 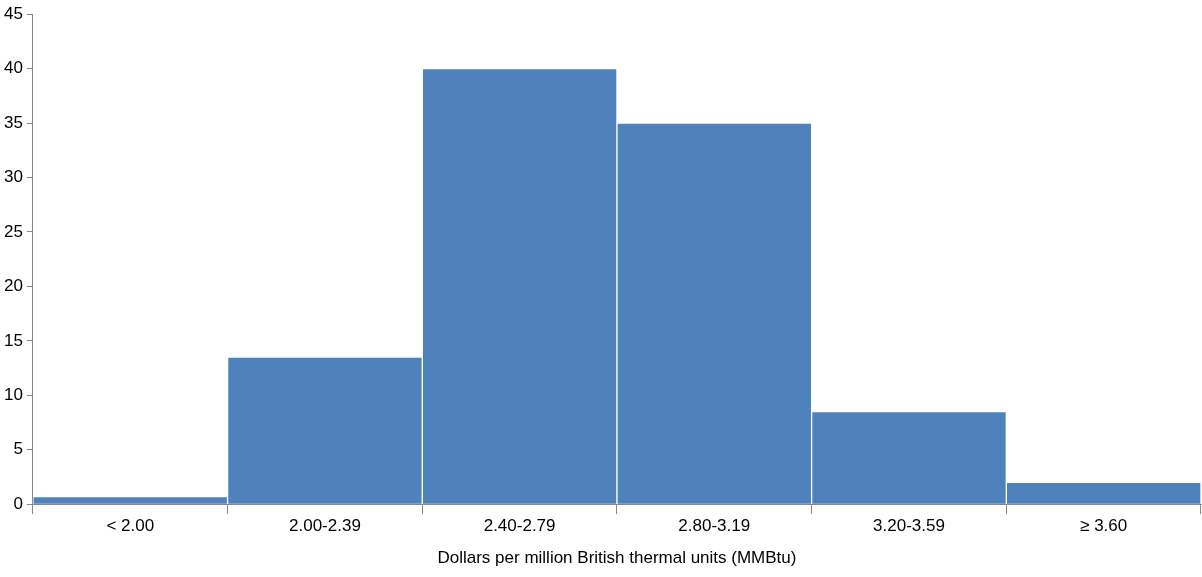 I want to click on y-tick-label: 15, so click(x=13, y=340).